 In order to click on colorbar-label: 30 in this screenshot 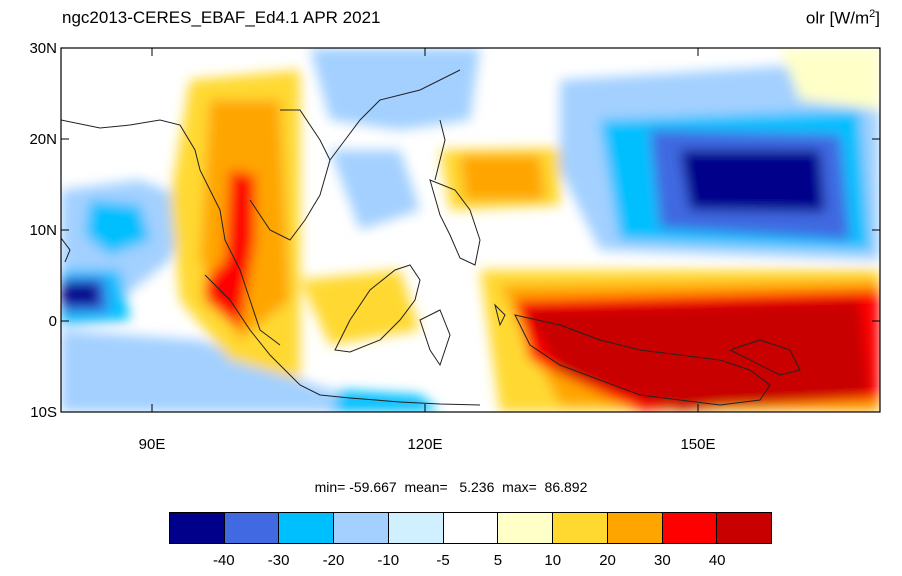, I will do `click(662, 560)`.